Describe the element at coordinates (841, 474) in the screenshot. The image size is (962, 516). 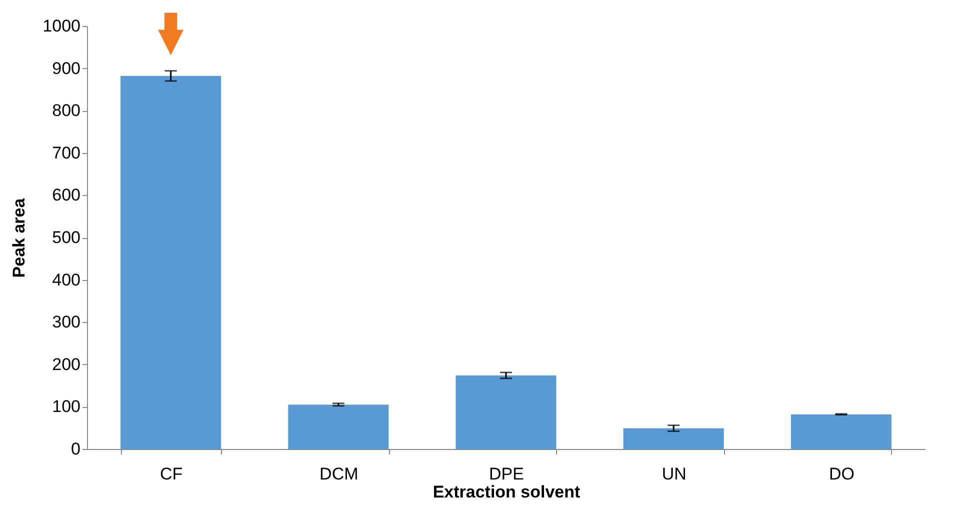
I see `x-tick-label: DO` at that location.